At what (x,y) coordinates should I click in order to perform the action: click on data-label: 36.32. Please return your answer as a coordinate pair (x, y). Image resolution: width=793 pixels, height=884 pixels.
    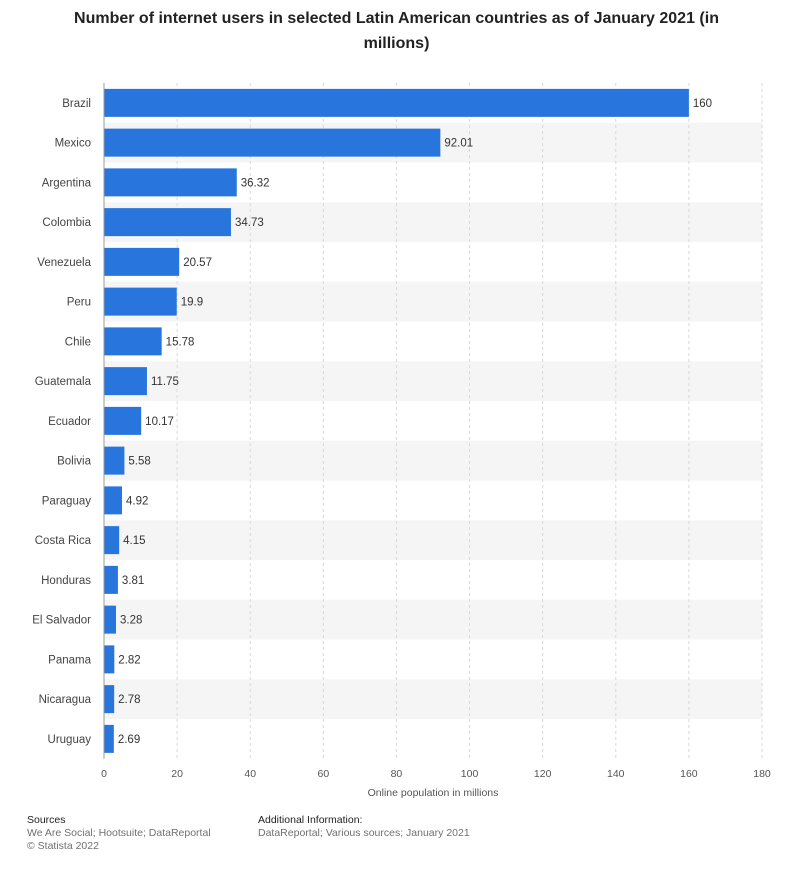
    Looking at the image, I should click on (255, 183).